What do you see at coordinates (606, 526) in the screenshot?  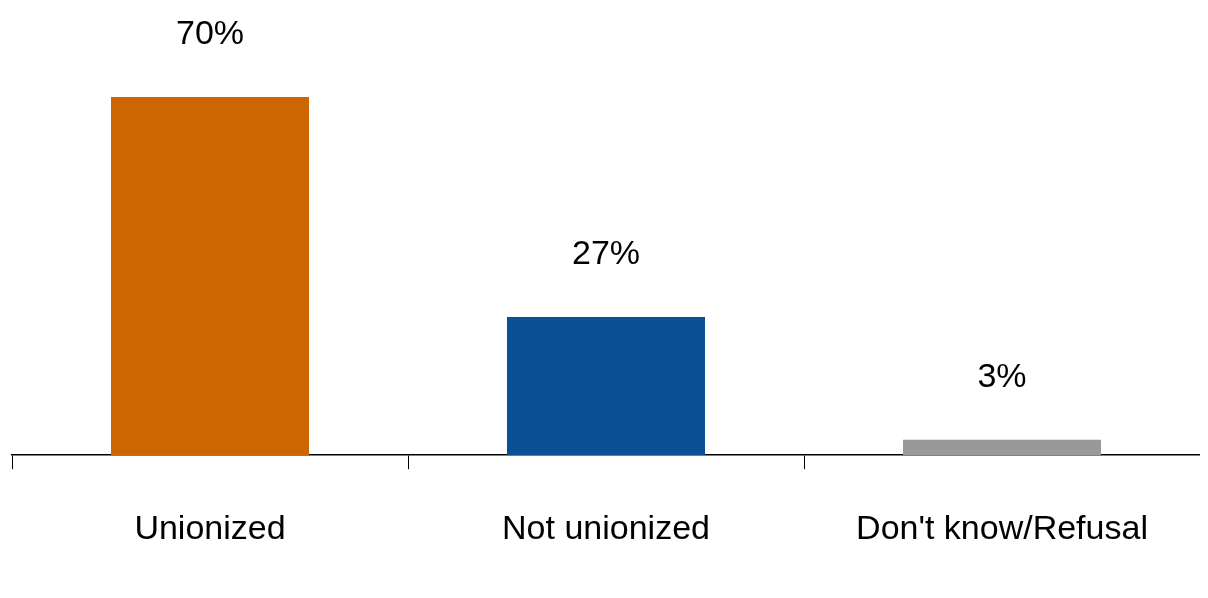 I see `x-tick-label: Not unionized` at bounding box center [606, 526].